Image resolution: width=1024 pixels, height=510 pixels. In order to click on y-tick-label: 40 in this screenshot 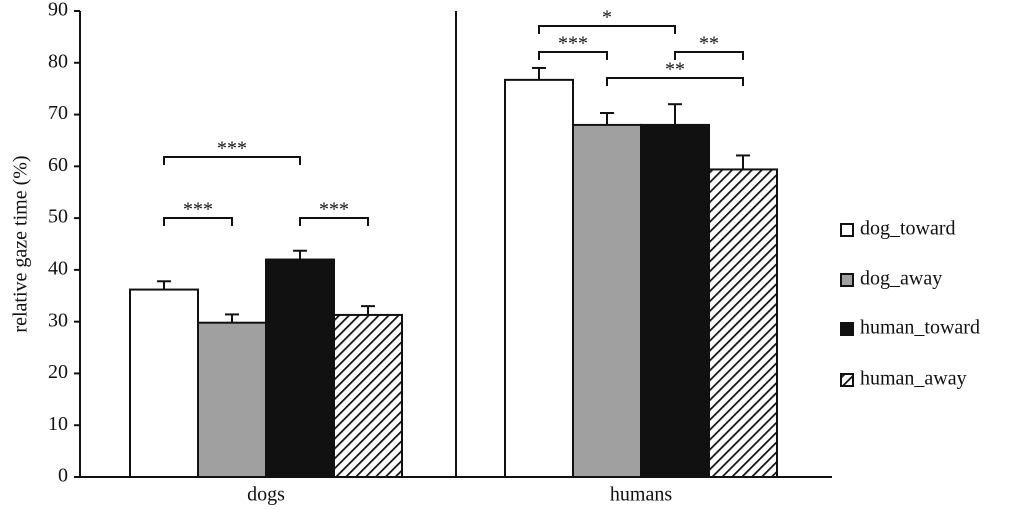, I will do `click(58, 268)`.